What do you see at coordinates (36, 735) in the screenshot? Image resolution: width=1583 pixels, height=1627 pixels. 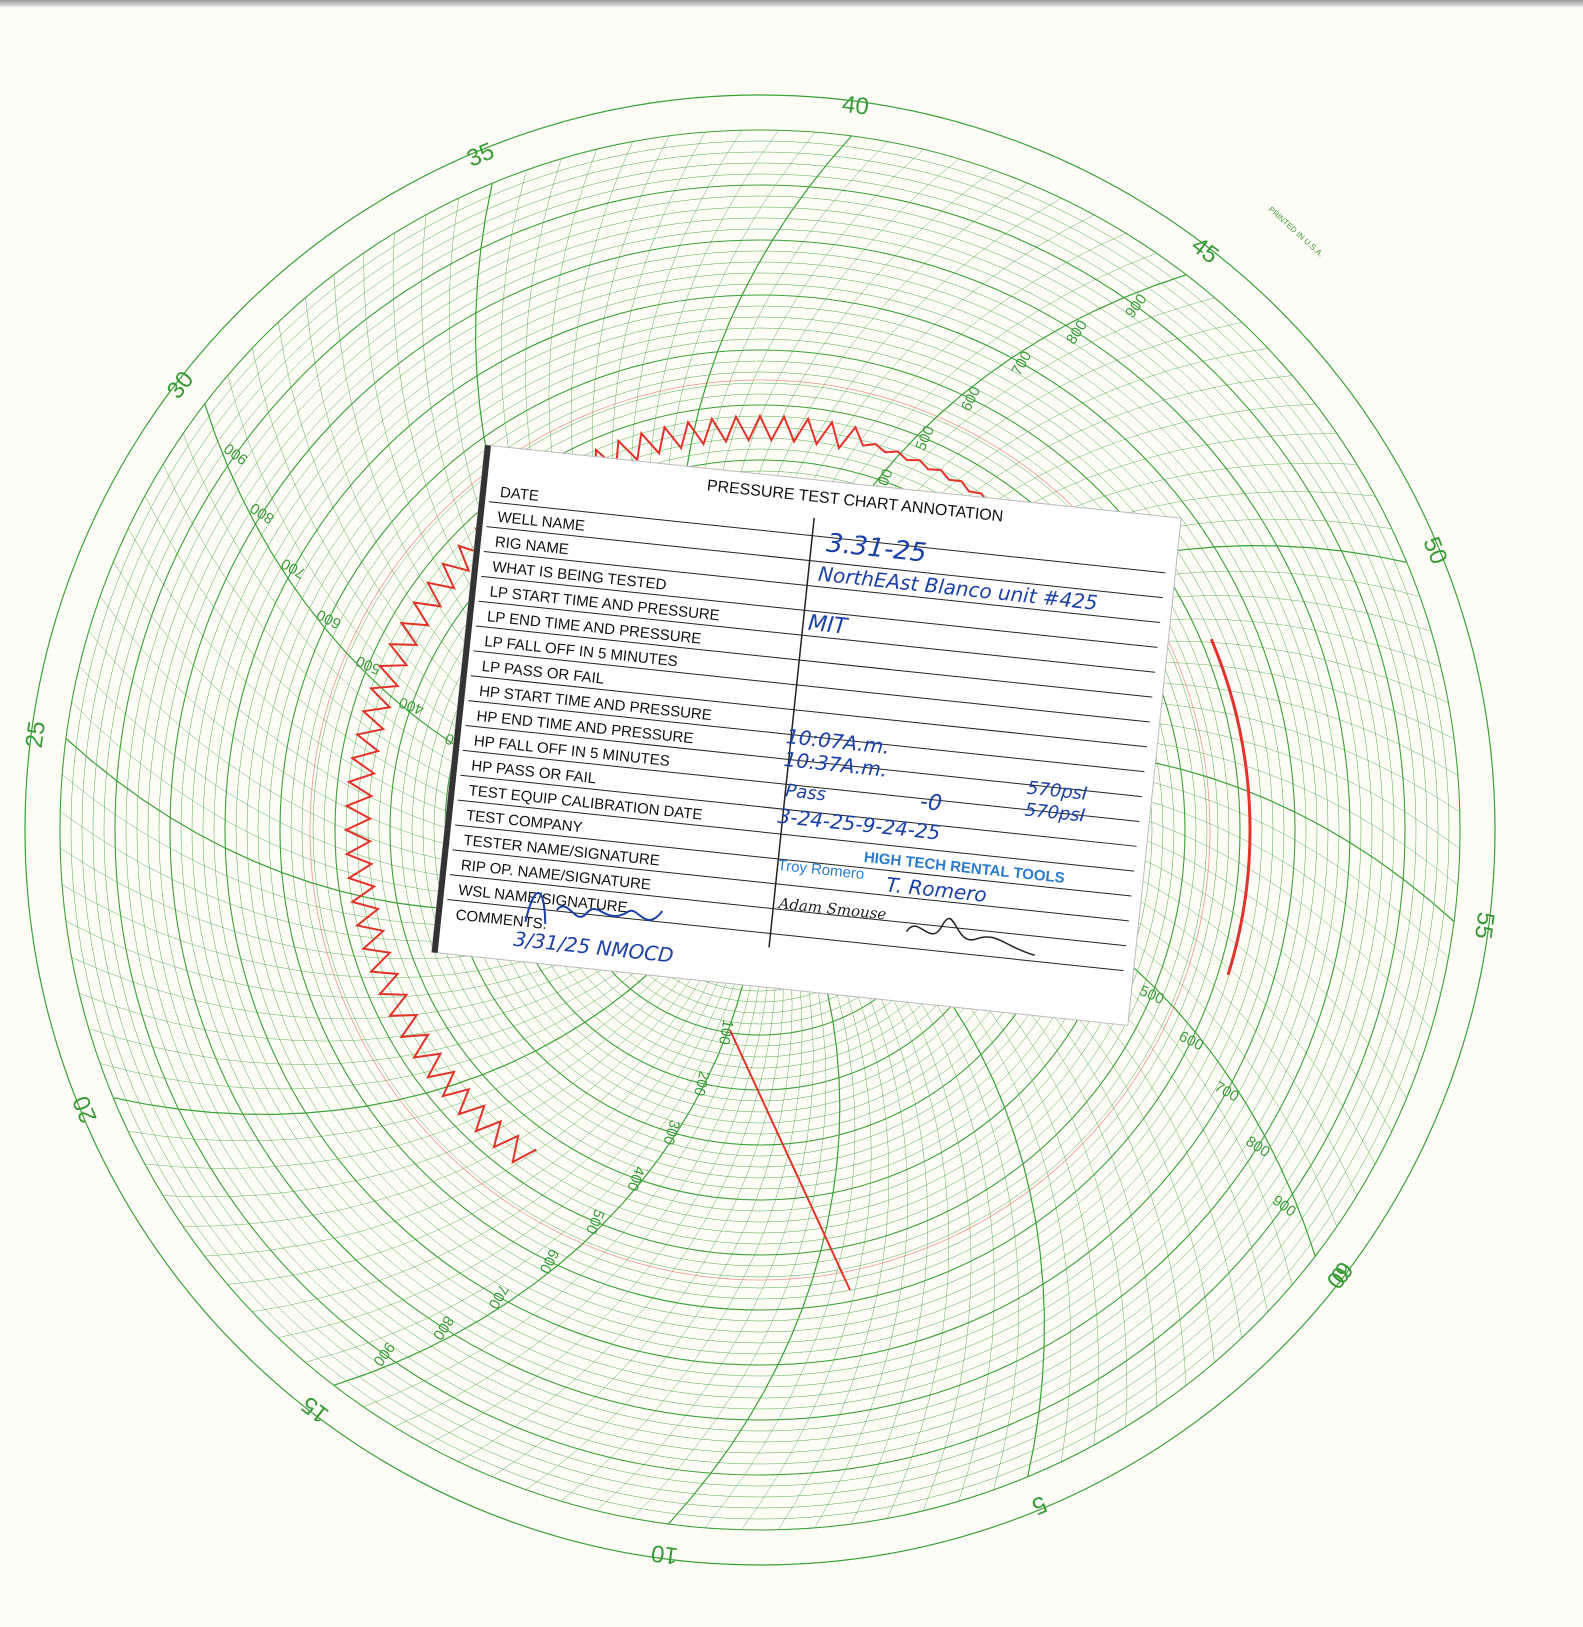 I see `time-label: 25` at bounding box center [36, 735].